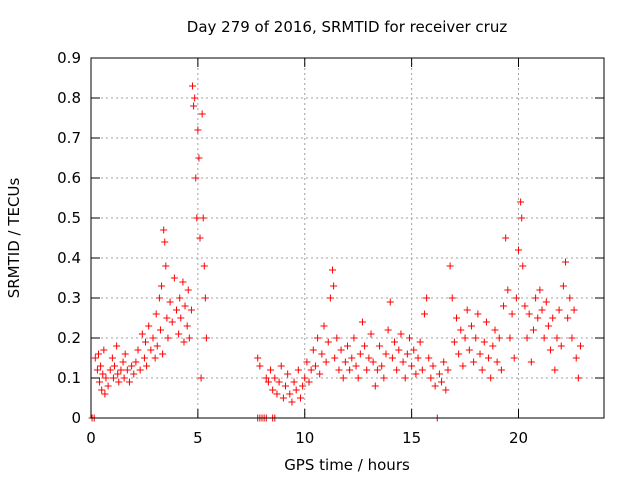 The height and width of the screenshot is (480, 640). I want to click on x-tick-label: 5, so click(198, 438).